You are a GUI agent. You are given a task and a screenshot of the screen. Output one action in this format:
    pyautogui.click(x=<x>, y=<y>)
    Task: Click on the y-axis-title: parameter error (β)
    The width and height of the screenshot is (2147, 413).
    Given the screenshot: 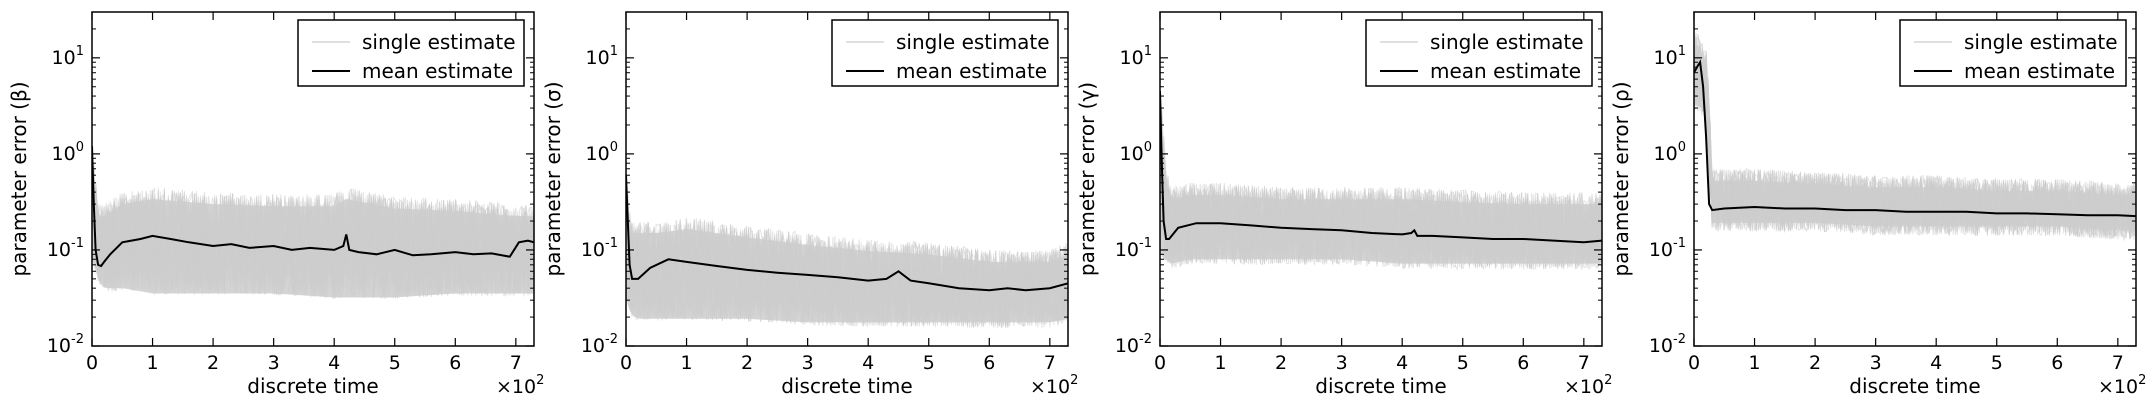 What is the action you would take?
    pyautogui.click(x=19, y=178)
    